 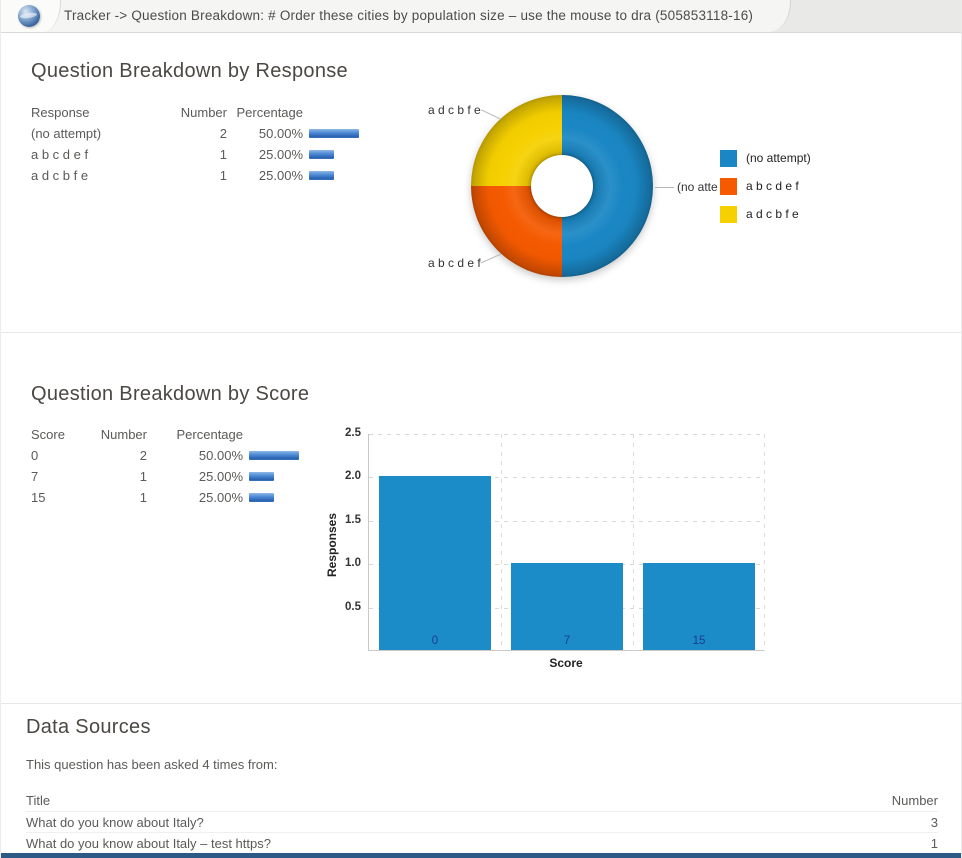 I want to click on source-number-cell: 1, so click(x=934, y=843).